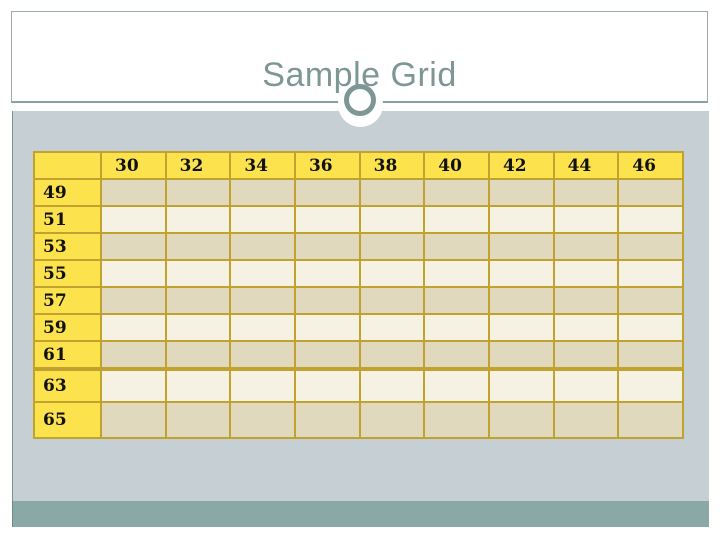 This screenshot has width=720, height=540. I want to click on cell-r61-c42, so click(521, 355).